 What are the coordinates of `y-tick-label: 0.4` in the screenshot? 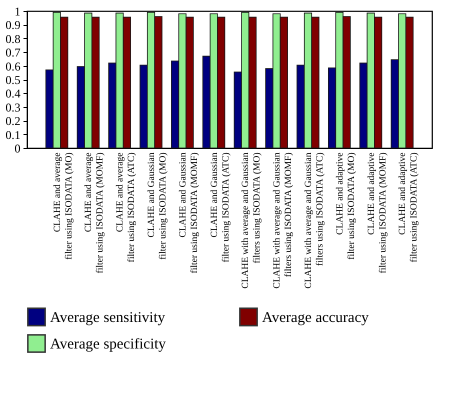 It's located at (13, 93).